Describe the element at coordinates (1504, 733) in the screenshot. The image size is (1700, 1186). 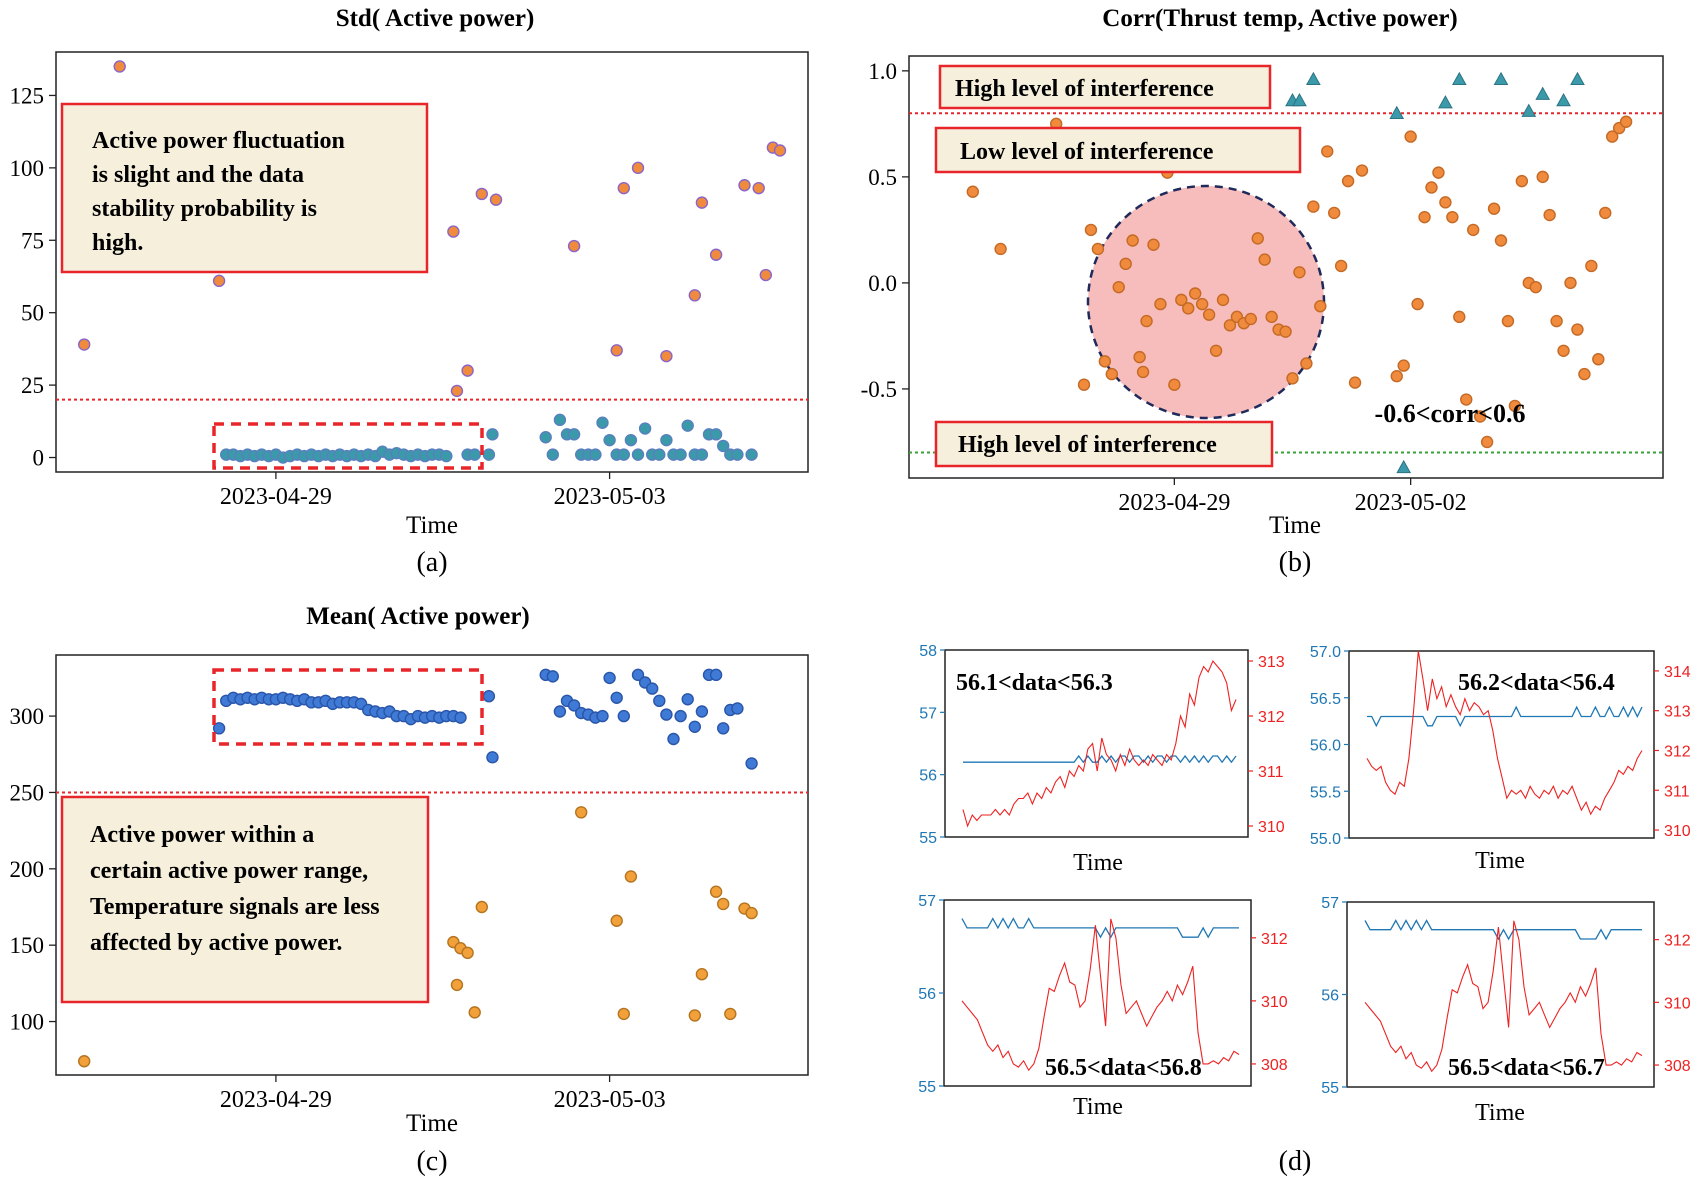
I see `red-series-line` at that location.